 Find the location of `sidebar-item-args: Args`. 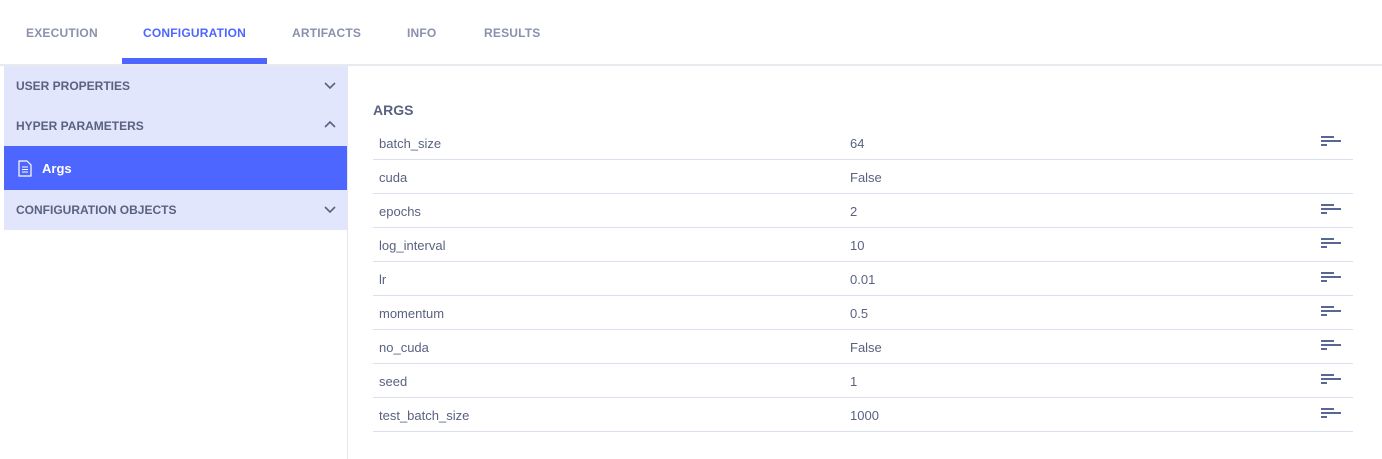

sidebar-item-args: Args is located at coordinates (175, 168).